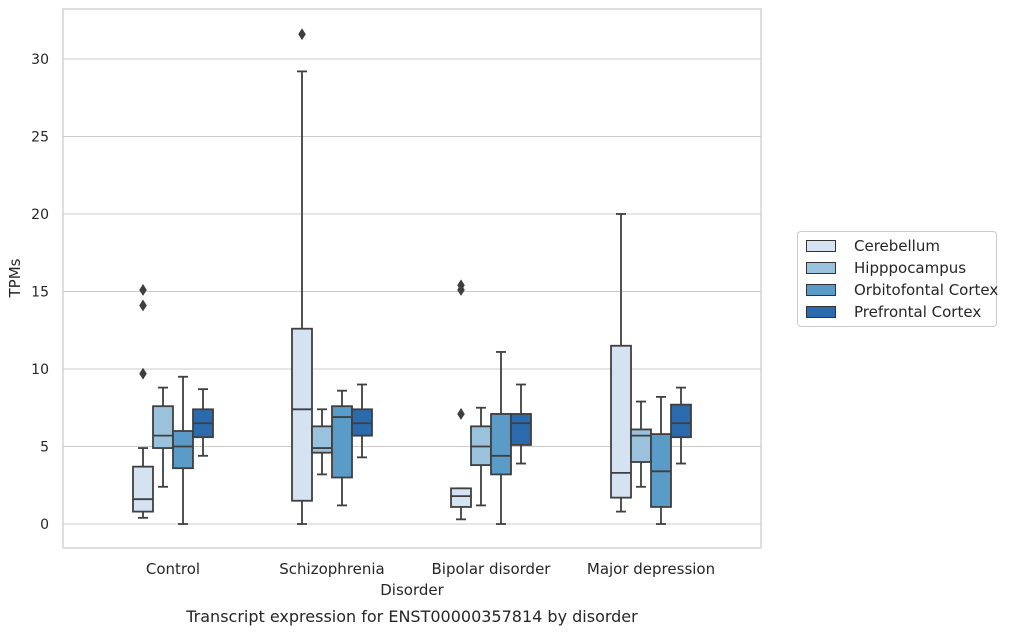 This screenshot has width=1009, height=638. What do you see at coordinates (910, 268) in the screenshot?
I see `legend-label-hippocampus: Hipppocampus` at bounding box center [910, 268].